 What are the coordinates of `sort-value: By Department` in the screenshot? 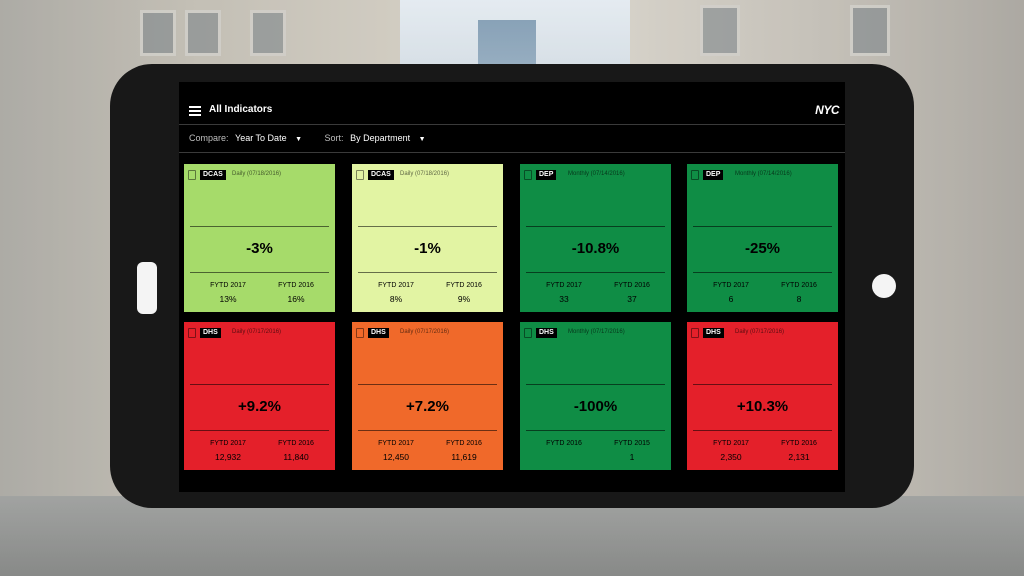 It's located at (380, 138).